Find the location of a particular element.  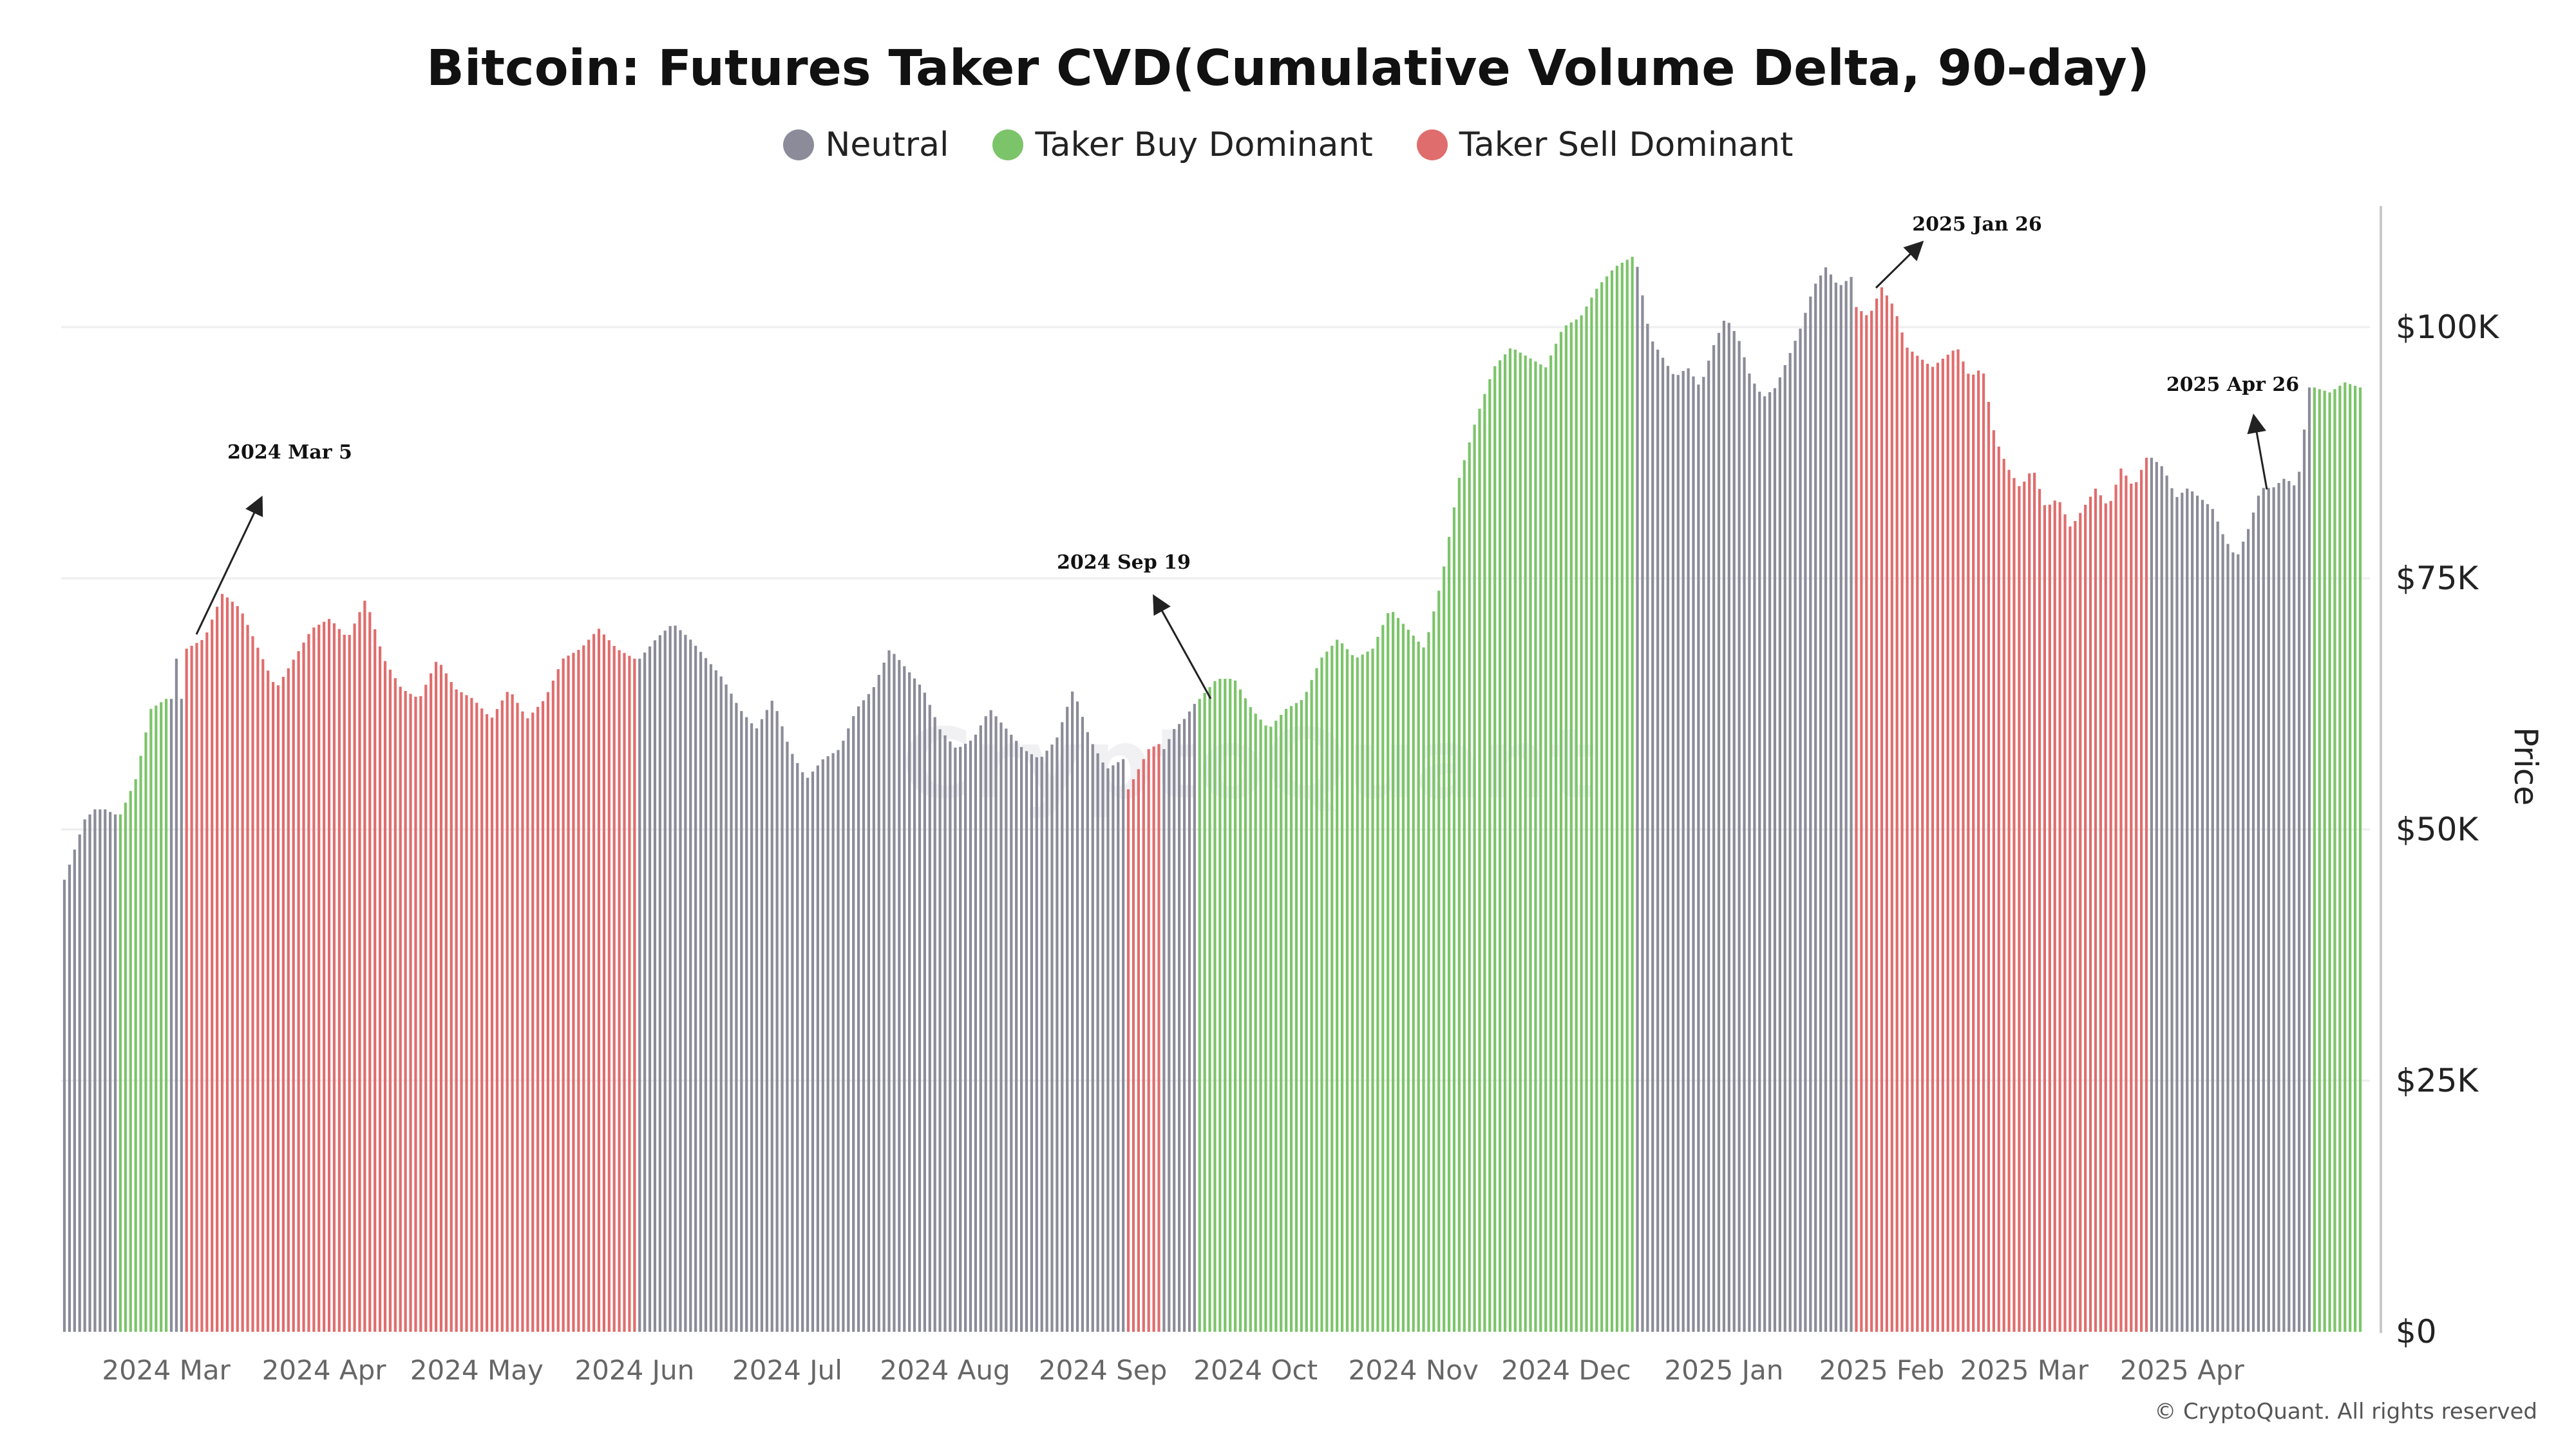

x-tick-label: 2024 Aug is located at coordinates (945, 1370).